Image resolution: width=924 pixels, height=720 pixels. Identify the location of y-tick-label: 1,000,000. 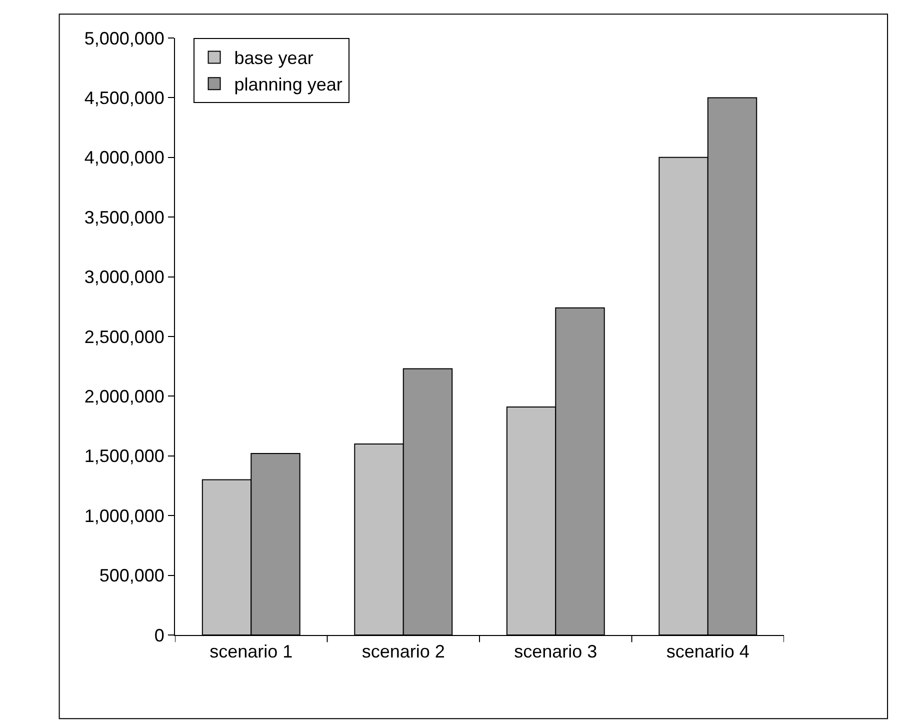
(124, 516).